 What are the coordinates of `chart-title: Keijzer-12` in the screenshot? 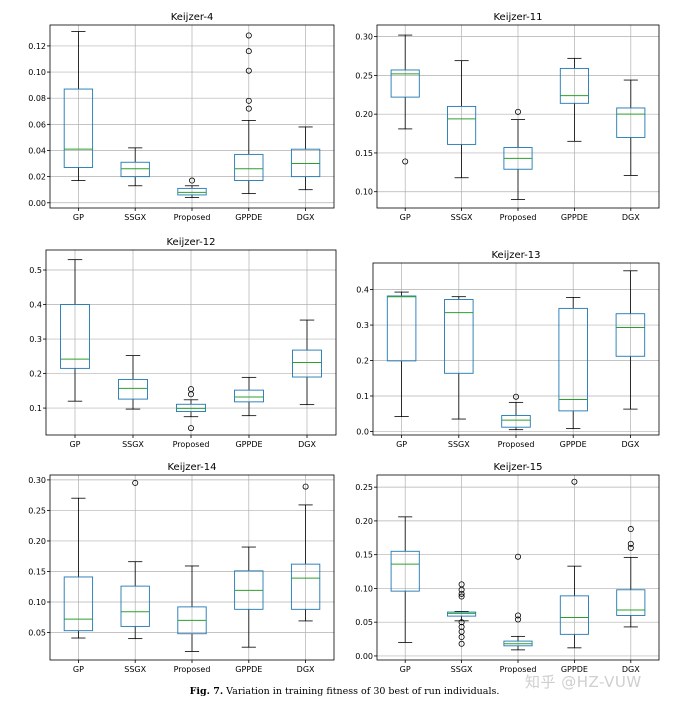 It's located at (191, 242).